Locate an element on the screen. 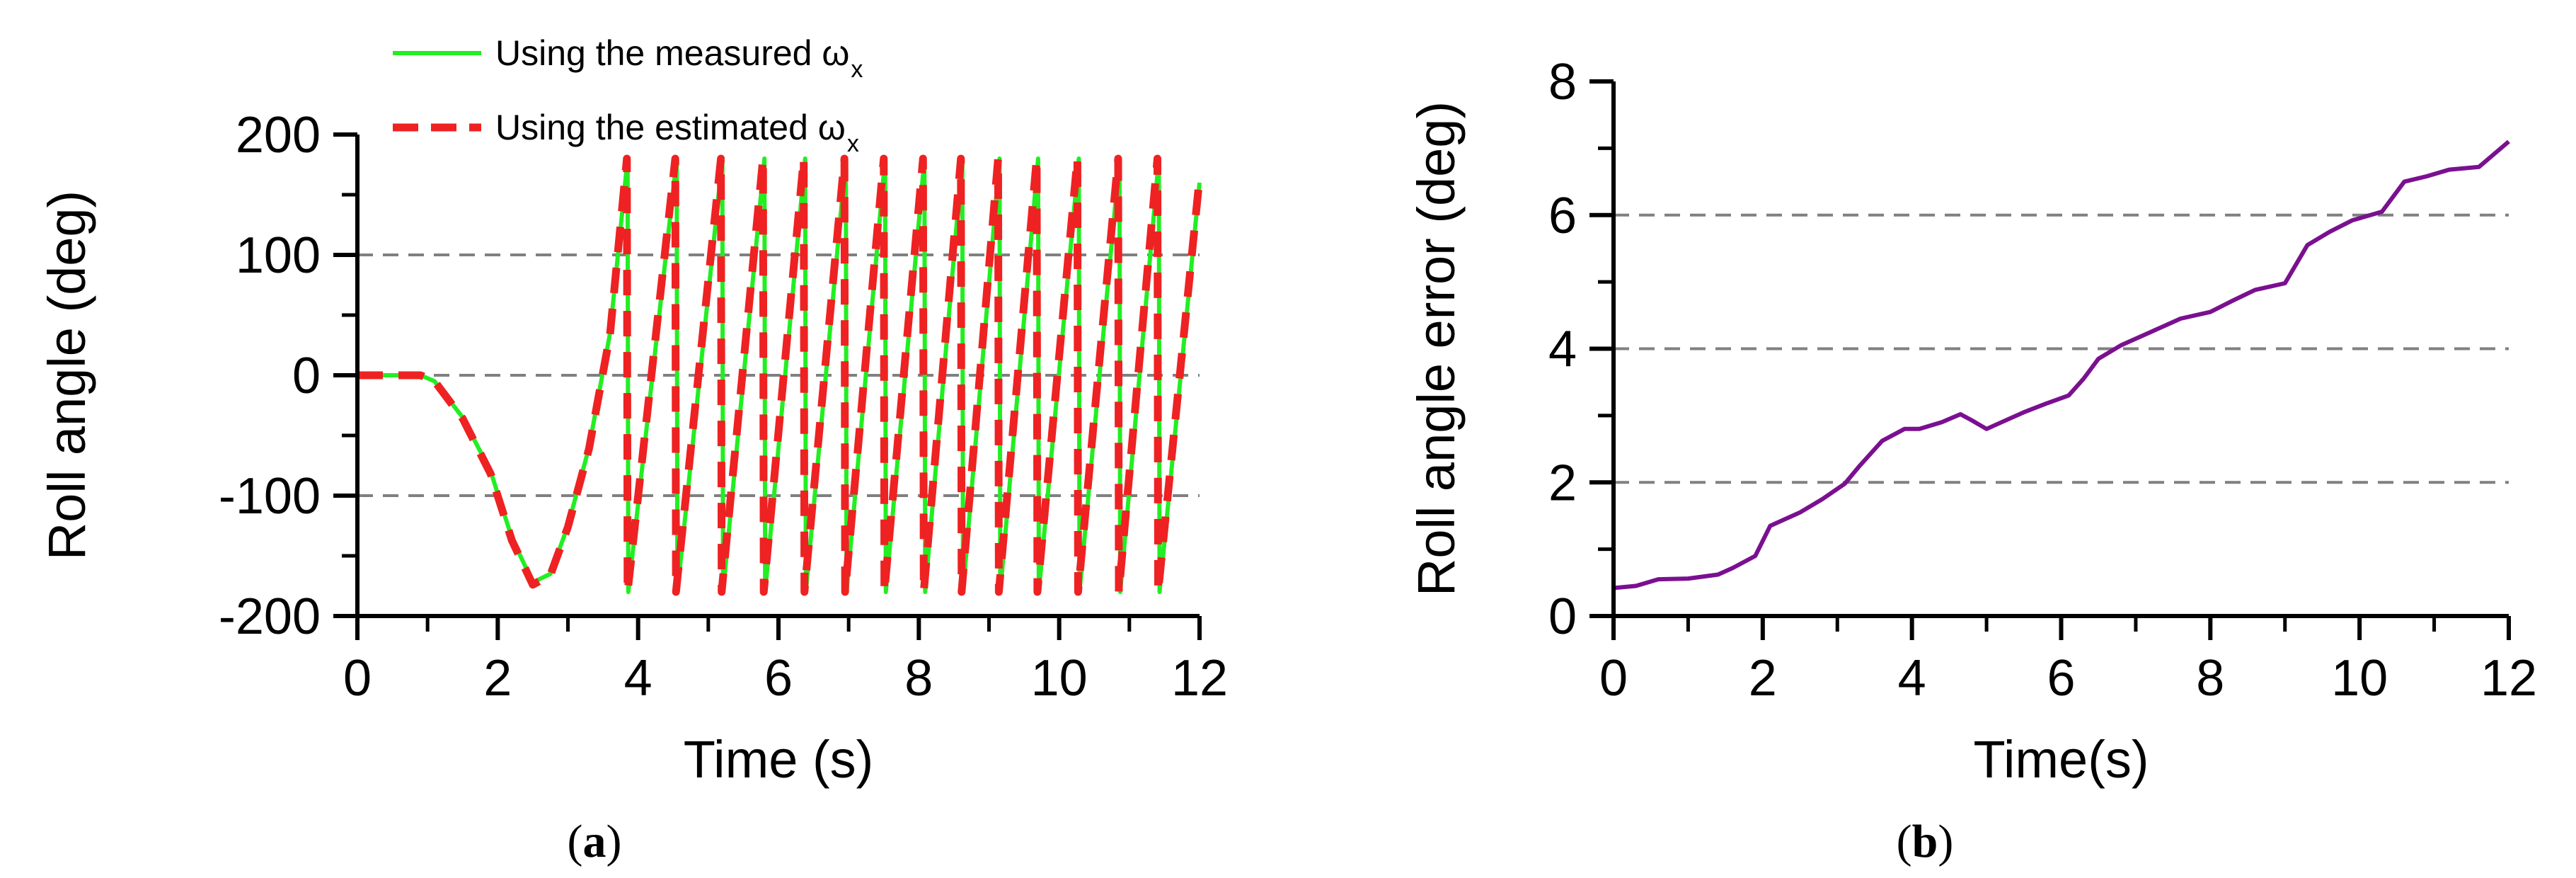  panel-a-y-tick-label: -100 is located at coordinates (270, 496).